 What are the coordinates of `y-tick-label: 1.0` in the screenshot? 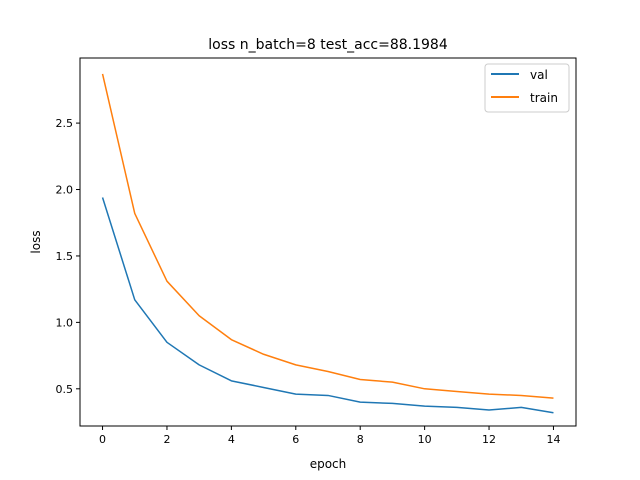 It's located at (65, 322).